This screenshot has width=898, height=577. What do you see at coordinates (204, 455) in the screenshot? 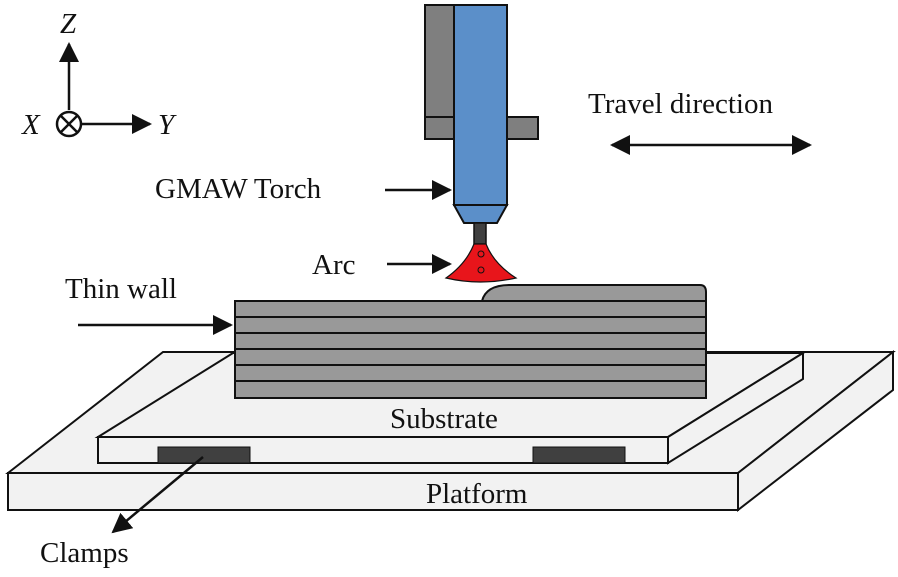
I see `clamp-left` at bounding box center [204, 455].